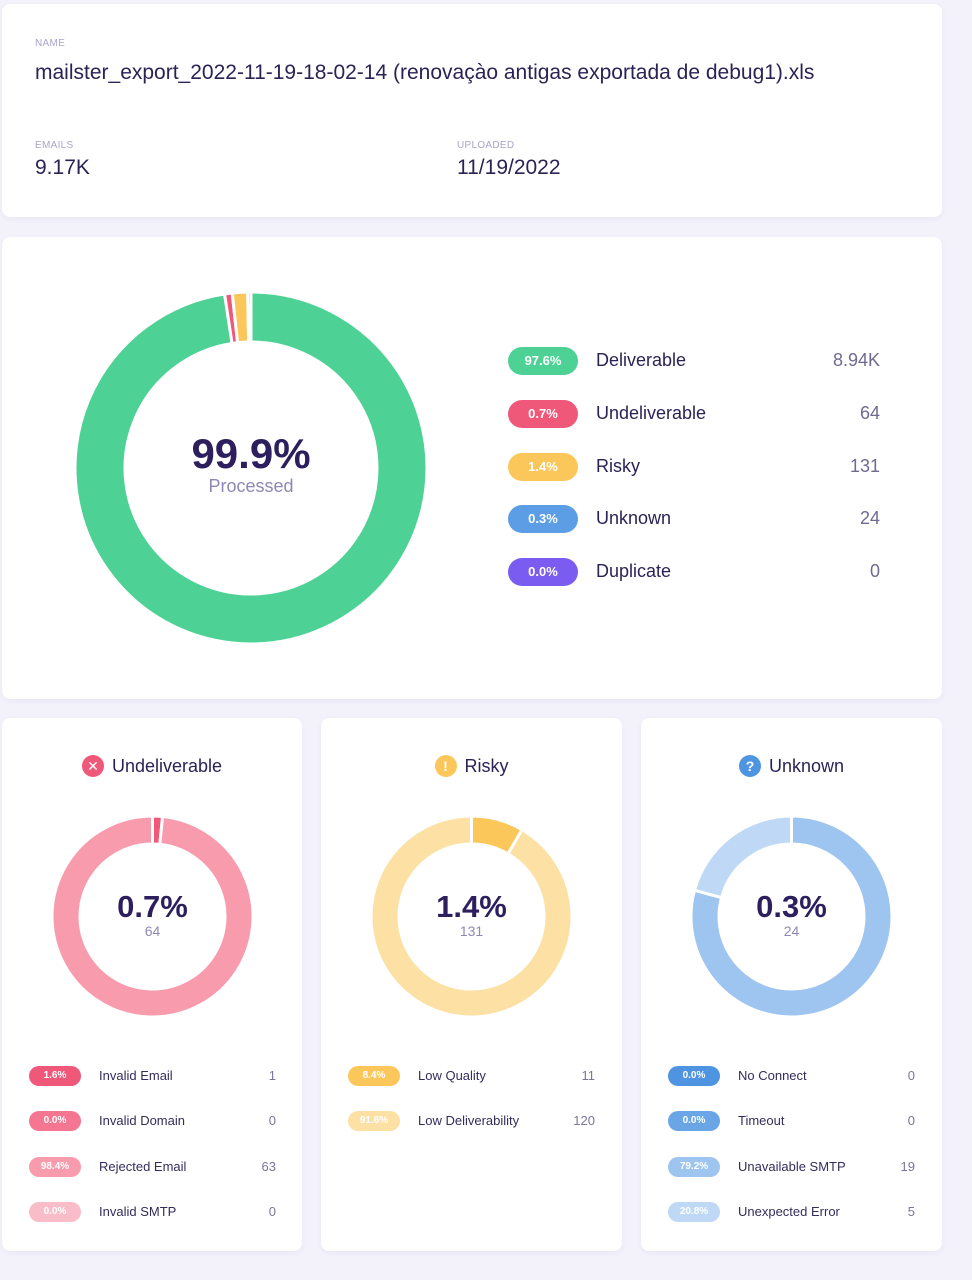  What do you see at coordinates (634, 518) in the screenshot?
I see `legend-label: Unknown` at bounding box center [634, 518].